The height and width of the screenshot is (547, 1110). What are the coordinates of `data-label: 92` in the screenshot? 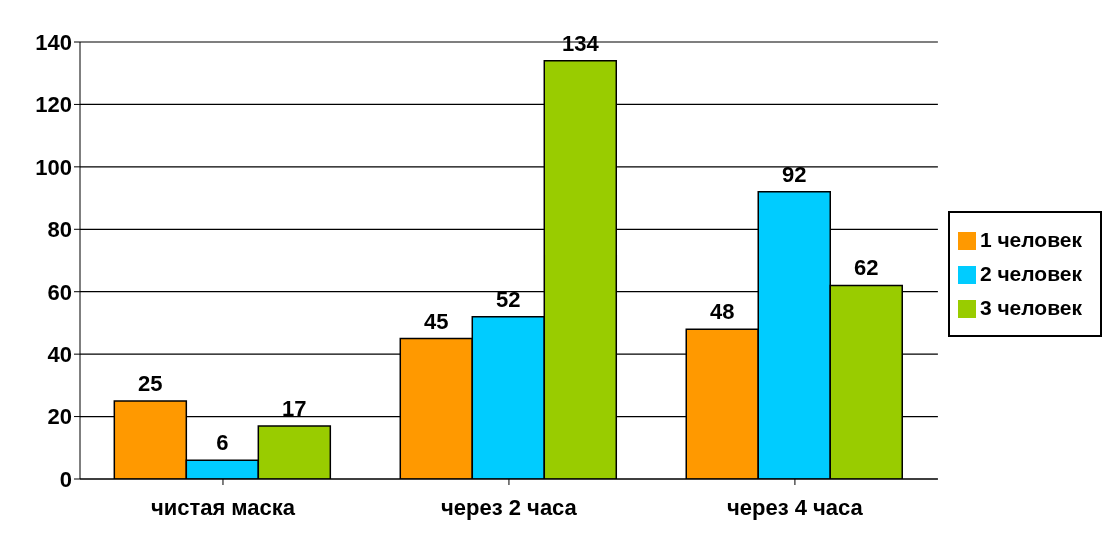 It's located at (794, 174).